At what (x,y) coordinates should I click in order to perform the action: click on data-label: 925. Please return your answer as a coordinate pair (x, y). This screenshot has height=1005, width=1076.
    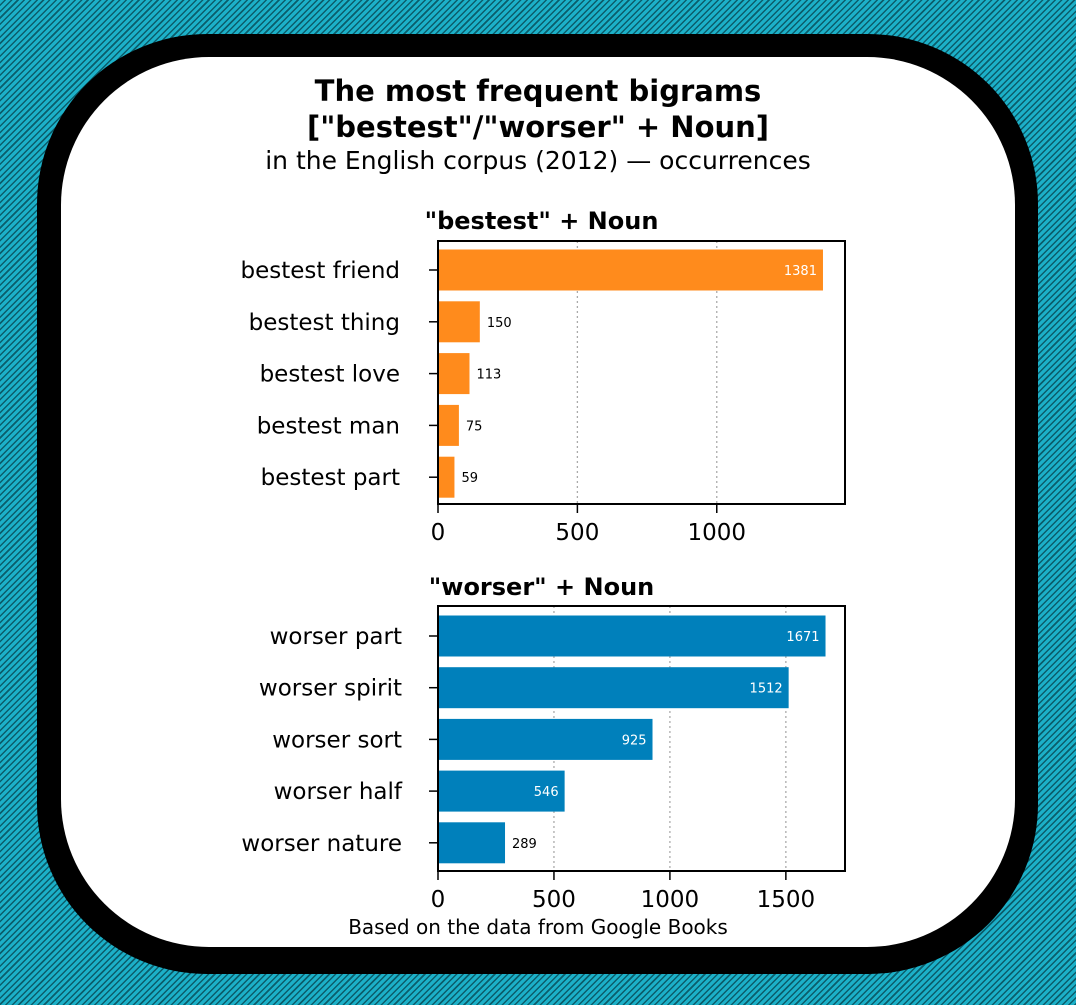
    Looking at the image, I should click on (634, 740).